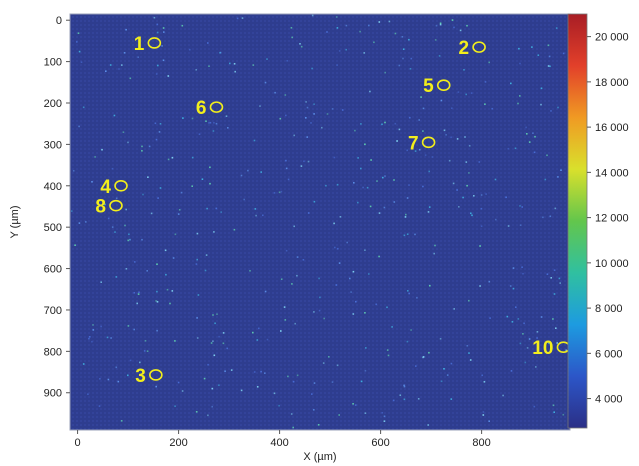 The height and width of the screenshot is (466, 639). I want to click on x-tick-label: 0, so click(78, 443).